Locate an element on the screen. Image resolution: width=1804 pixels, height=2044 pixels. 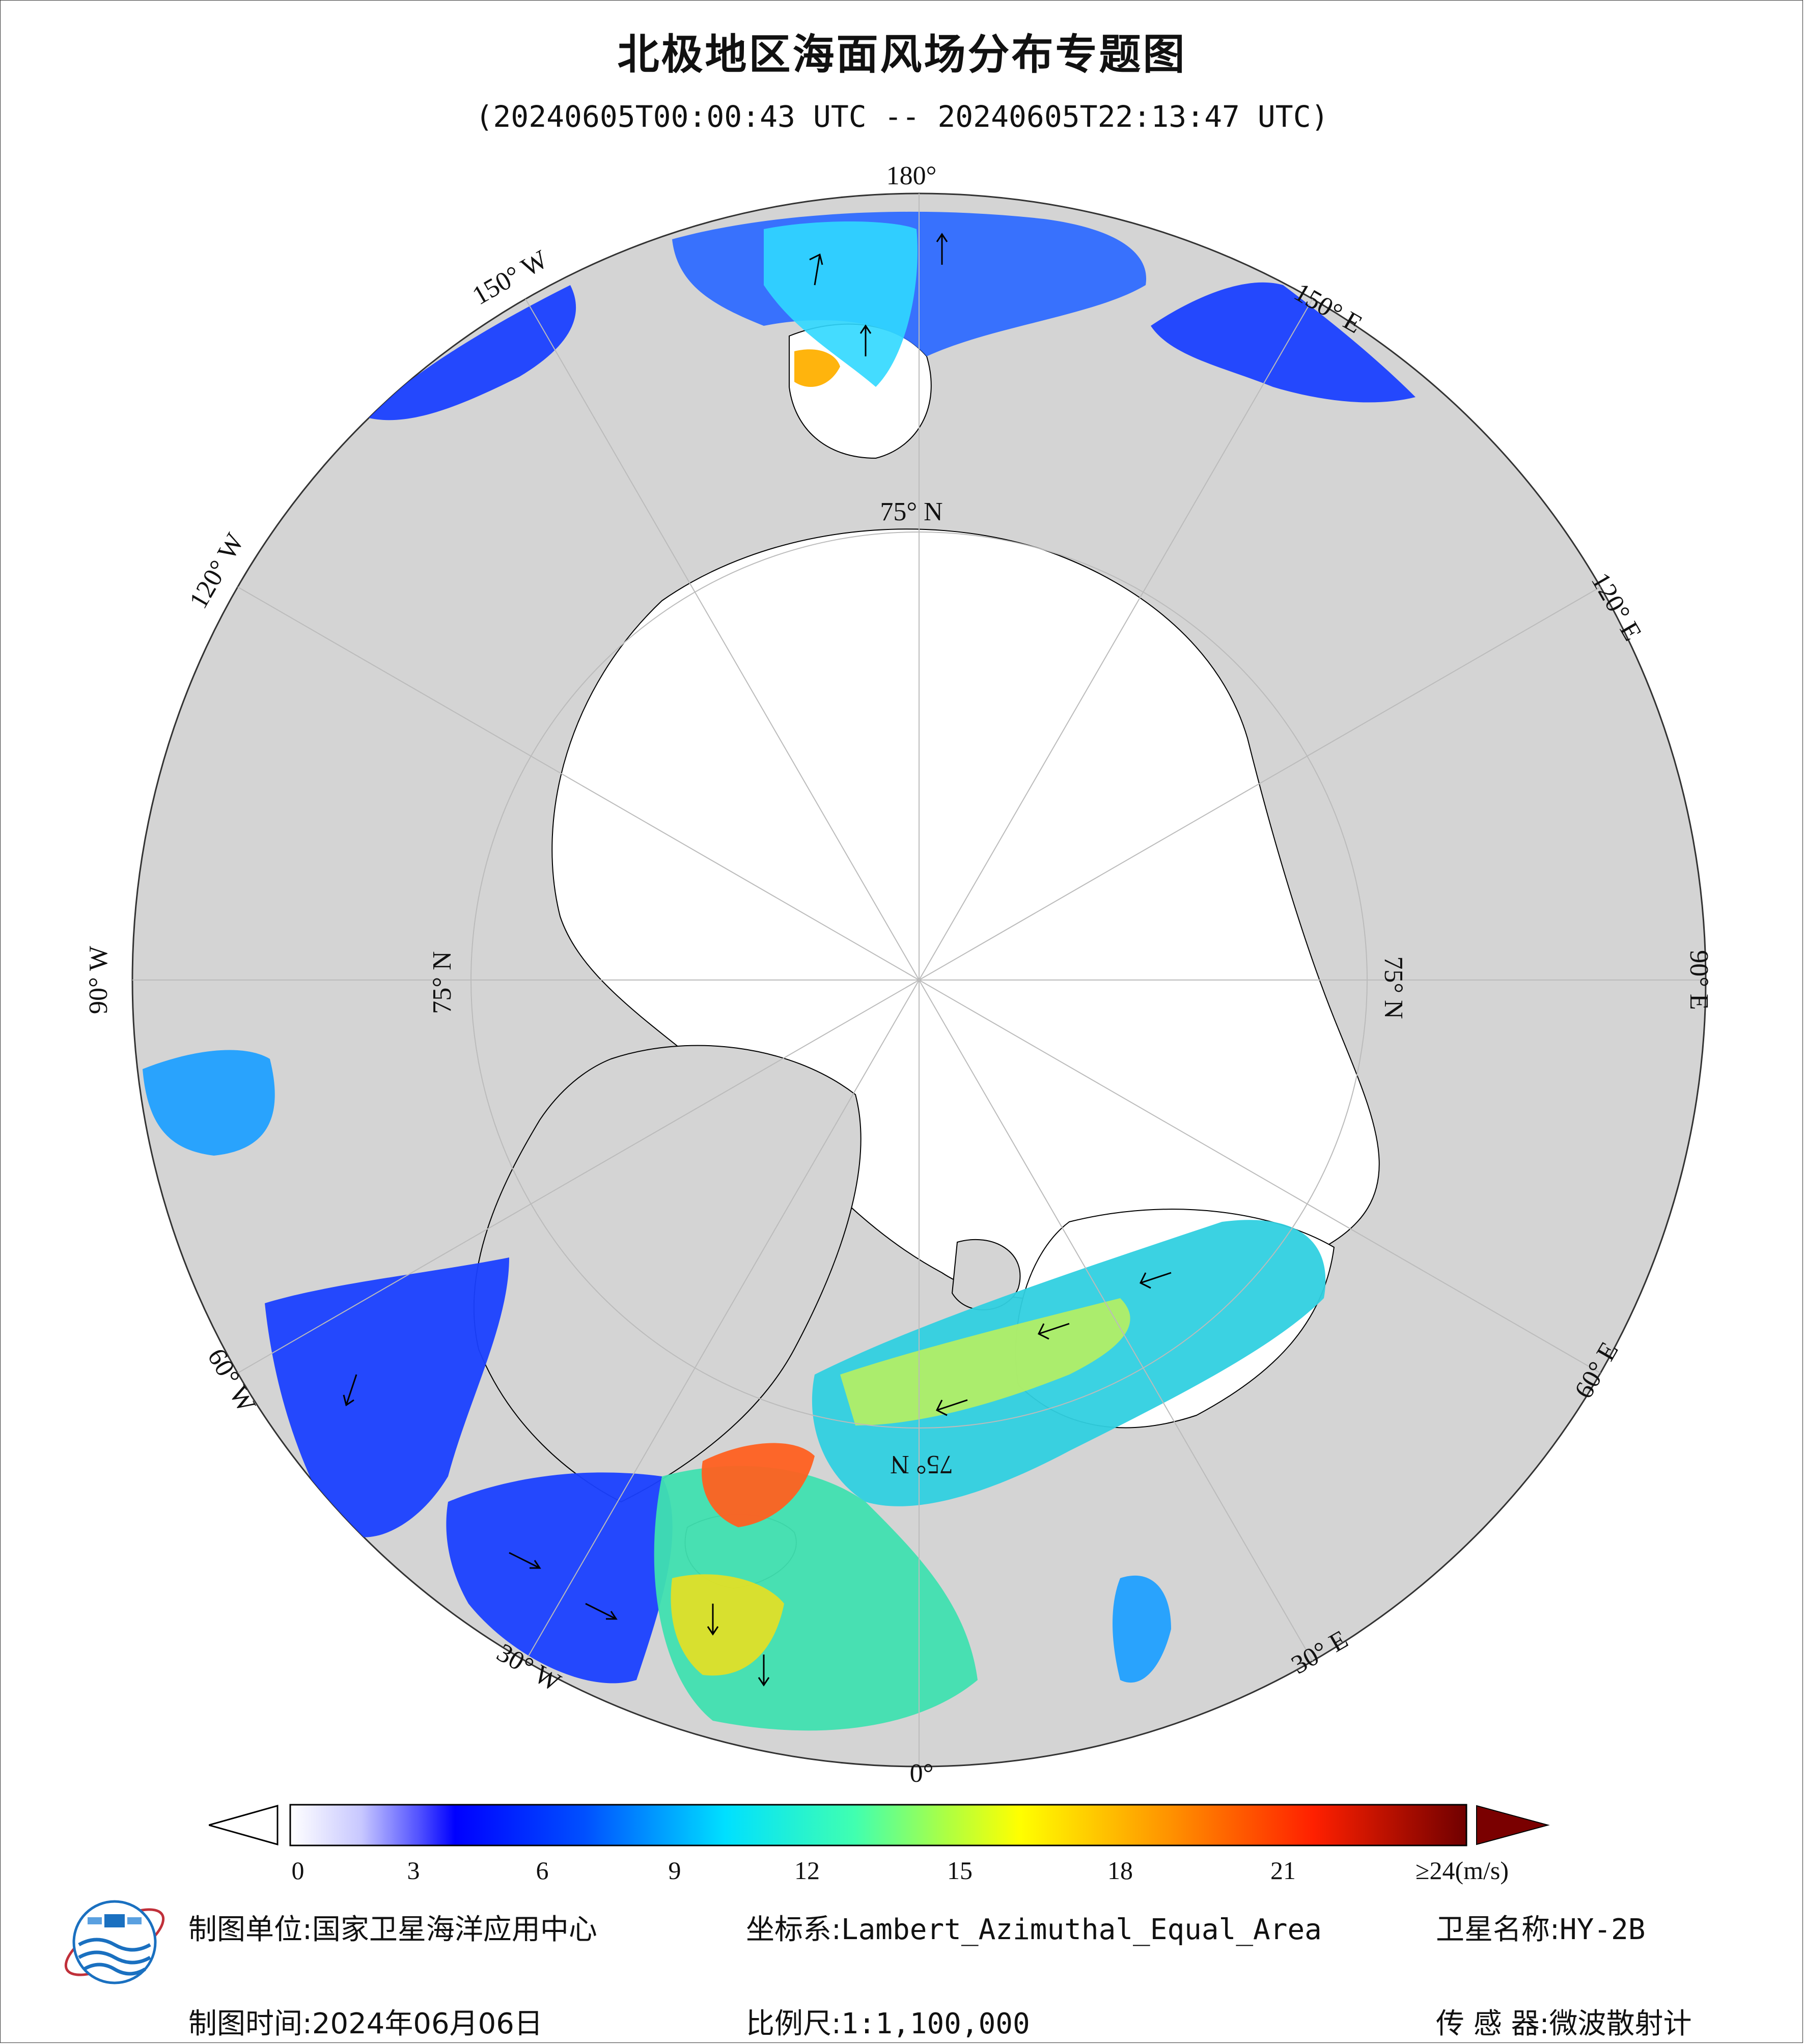
wind-speed-colorbar is located at coordinates (879, 1825).